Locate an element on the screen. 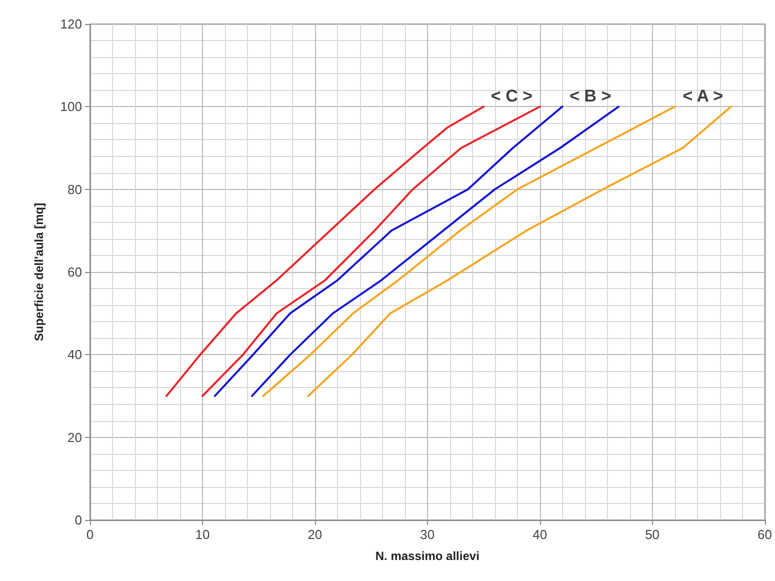  x-tick-label: 10 is located at coordinates (202, 534).